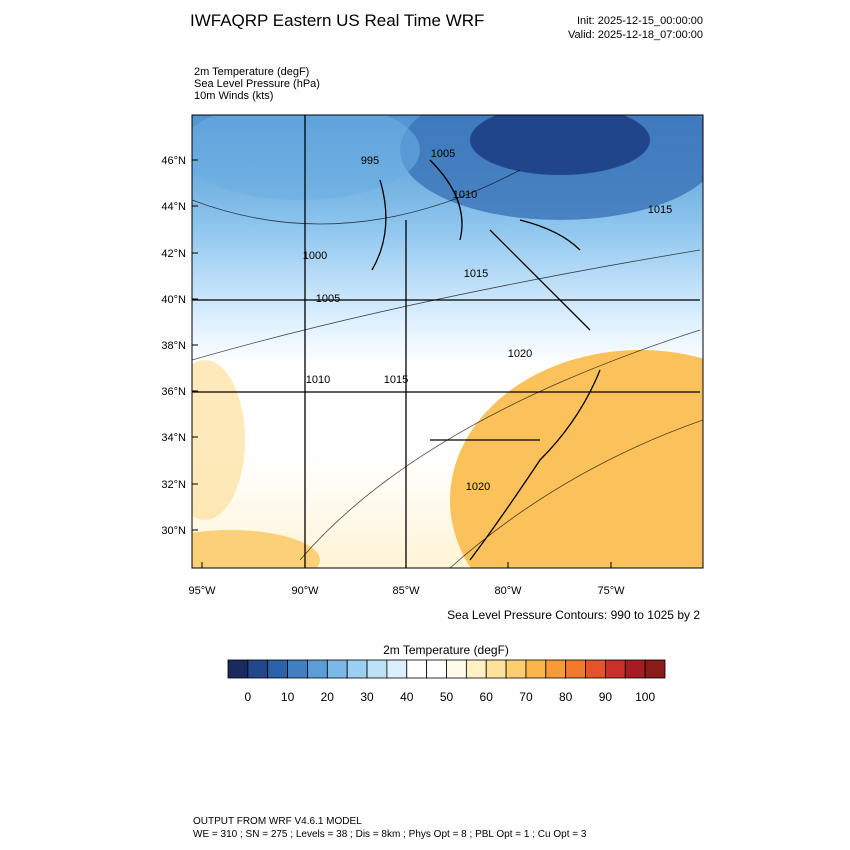 The width and height of the screenshot is (850, 850). Describe the element at coordinates (315, 256) in the screenshot. I see `contour-label: 1000` at that location.